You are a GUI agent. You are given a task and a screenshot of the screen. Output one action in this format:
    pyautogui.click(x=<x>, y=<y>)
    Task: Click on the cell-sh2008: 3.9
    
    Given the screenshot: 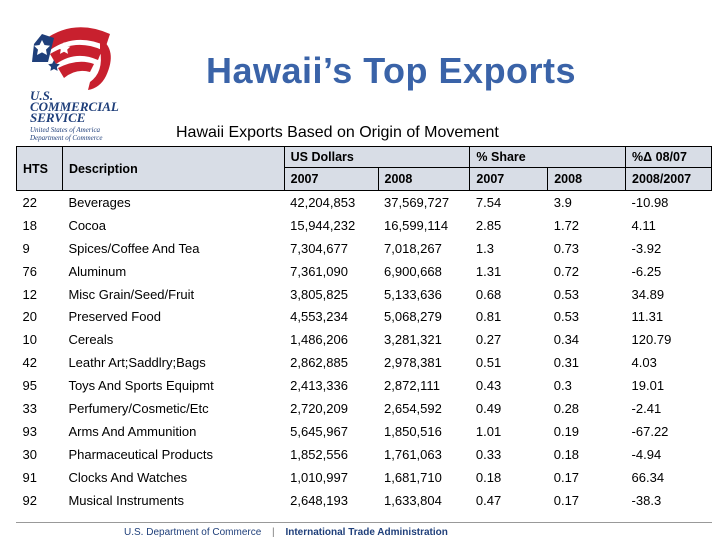 What is the action you would take?
    pyautogui.click(x=562, y=202)
    